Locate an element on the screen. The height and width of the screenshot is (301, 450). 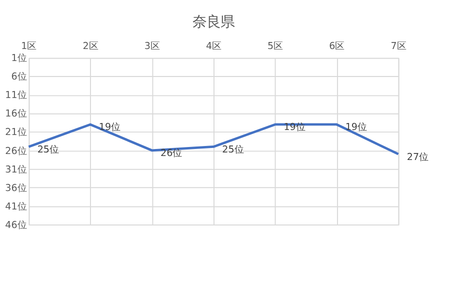
y-tick-label: 1位 is located at coordinates (19, 58).